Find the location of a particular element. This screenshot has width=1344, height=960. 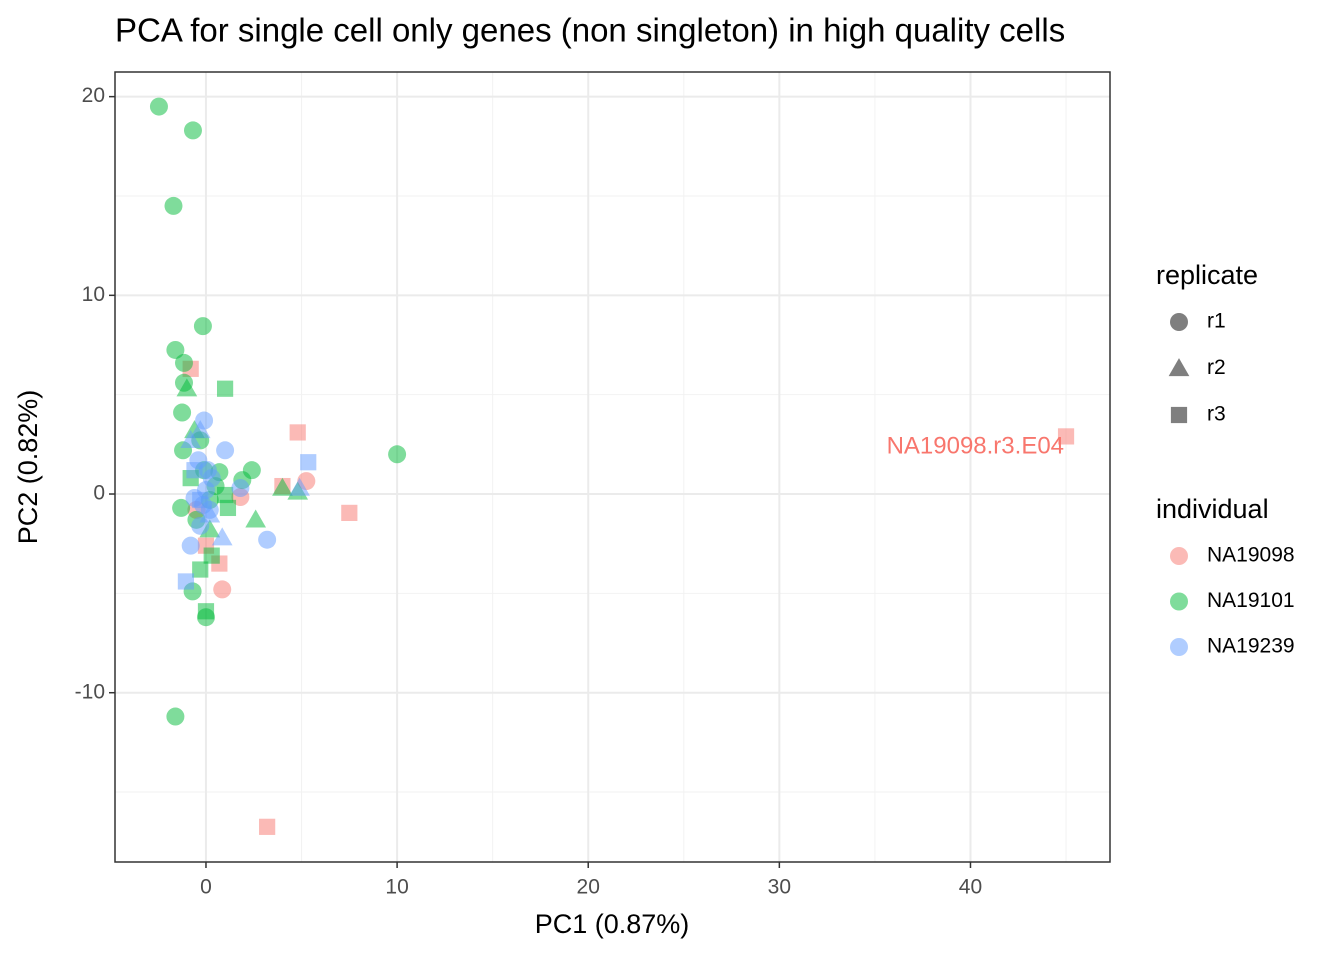

legend-label: r3 is located at coordinates (1216, 414).